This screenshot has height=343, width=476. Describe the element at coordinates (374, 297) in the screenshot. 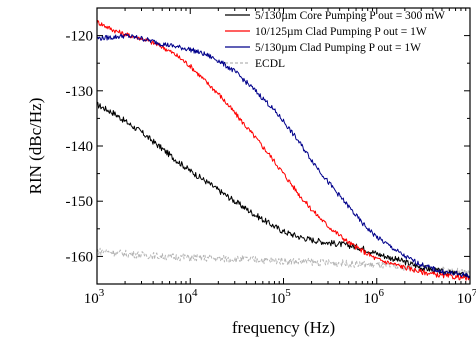

I see `x-tick-label: 10⁶` at that location.